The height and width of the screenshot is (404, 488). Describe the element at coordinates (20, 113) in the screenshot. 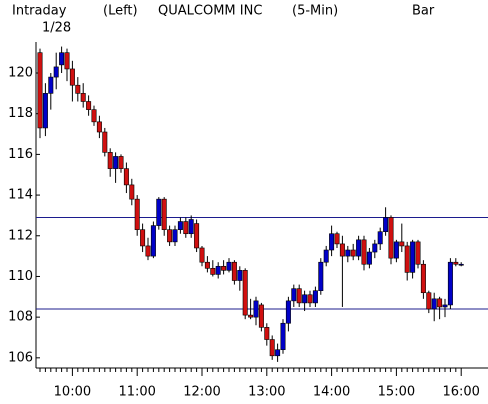

I see `y-tick-label: 118` at that location.